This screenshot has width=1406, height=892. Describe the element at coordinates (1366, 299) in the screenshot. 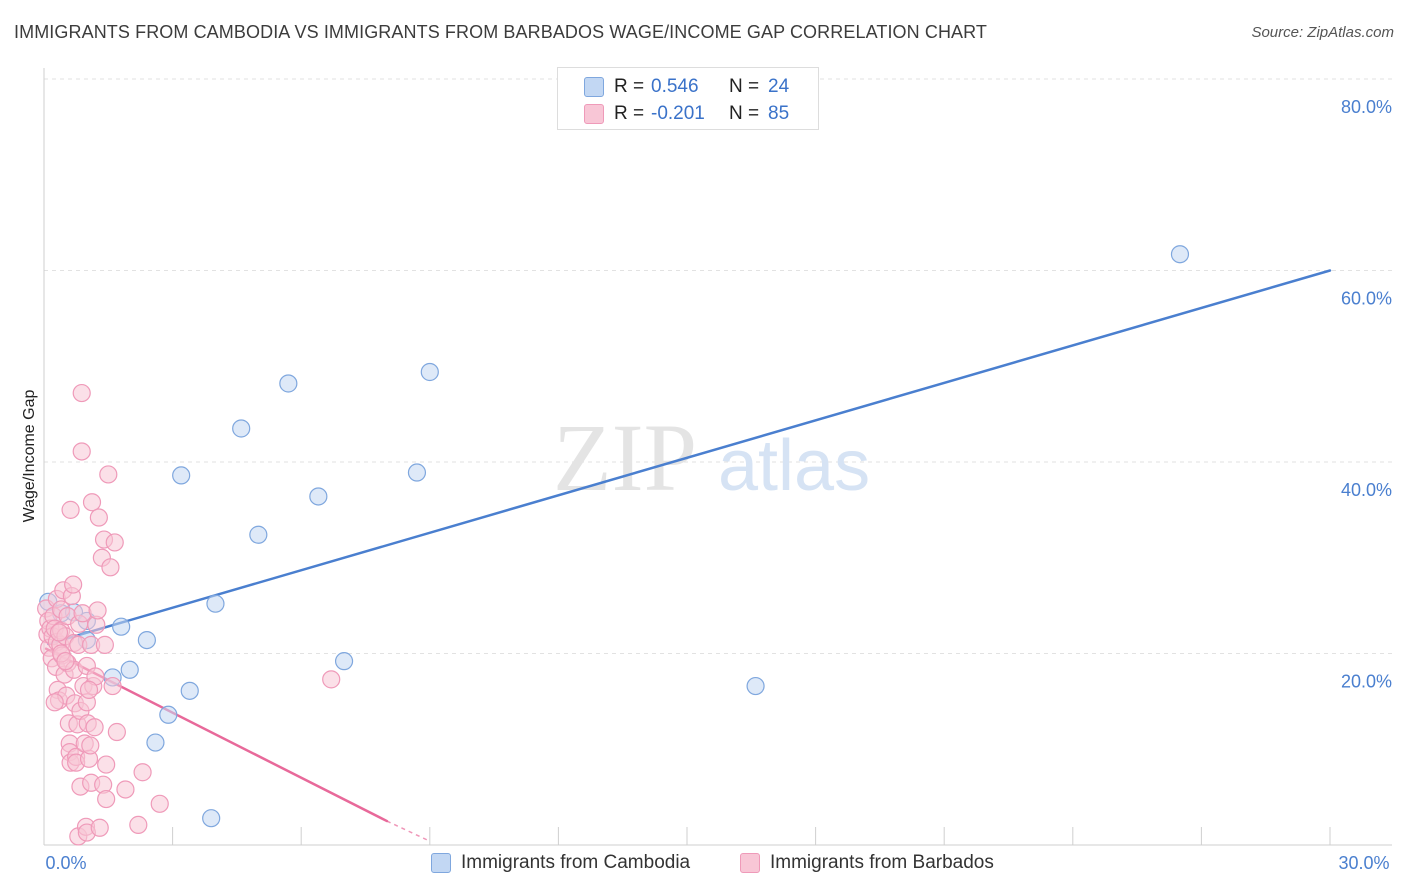

I see `y-tick-label: 60.0%` at that location.